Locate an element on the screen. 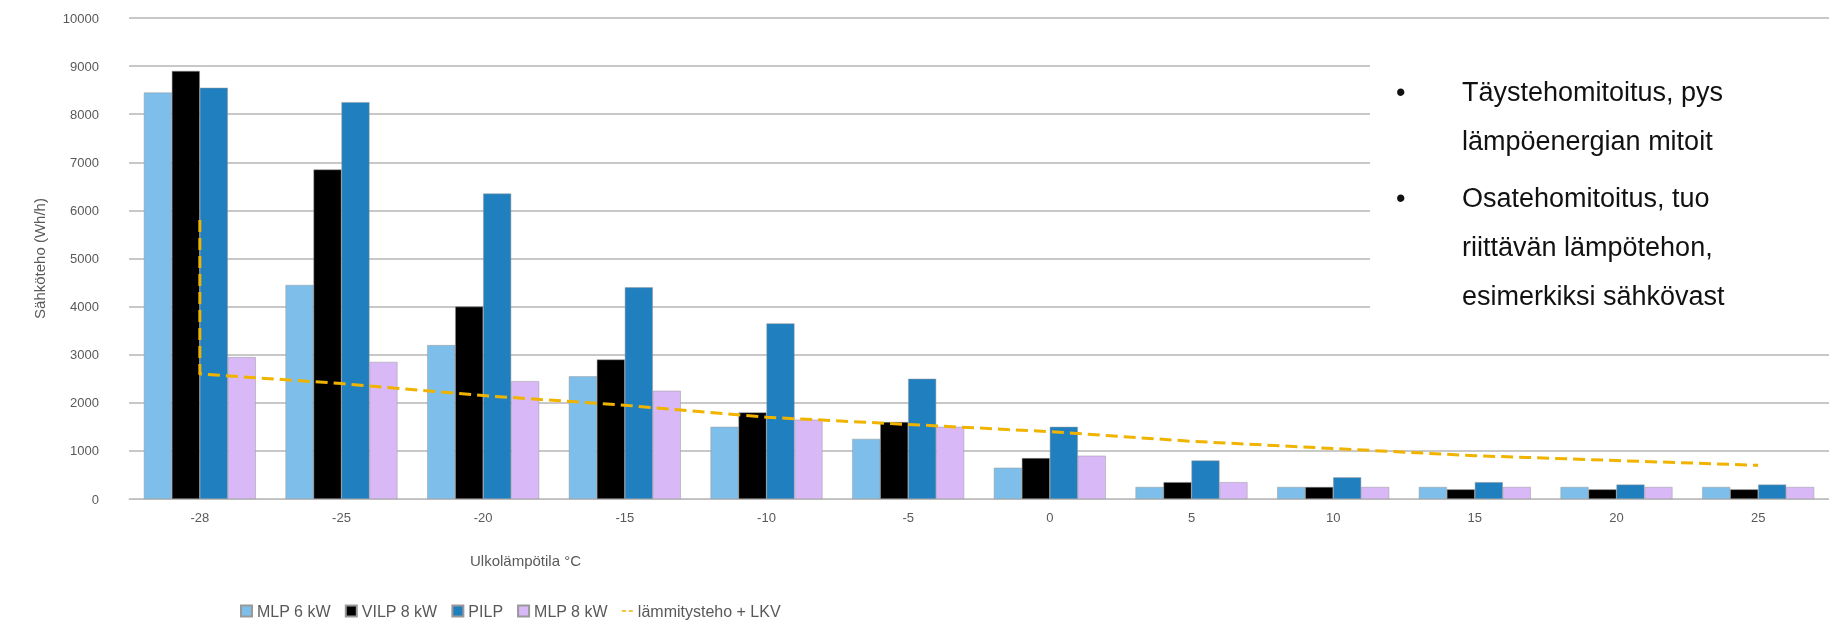 The height and width of the screenshot is (630, 1829). legend-label: MLP 6 kW is located at coordinates (294, 611).